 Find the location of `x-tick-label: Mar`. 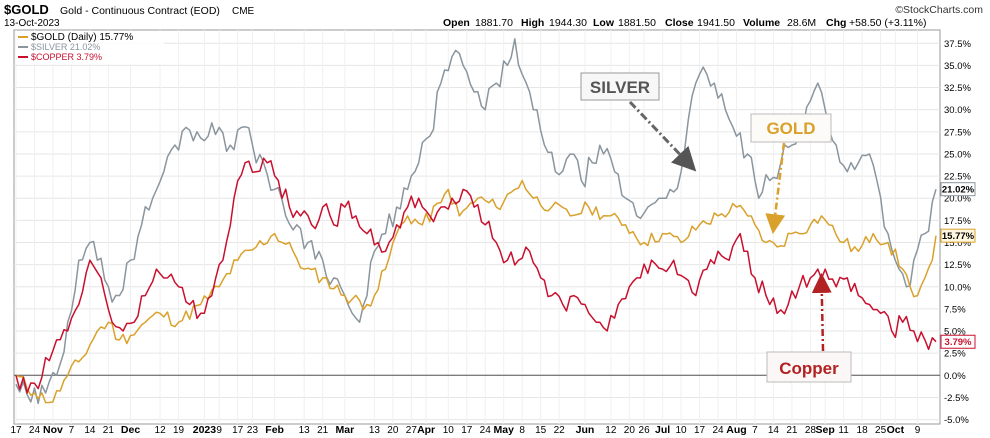

x-tick-label: Mar is located at coordinates (344, 430).